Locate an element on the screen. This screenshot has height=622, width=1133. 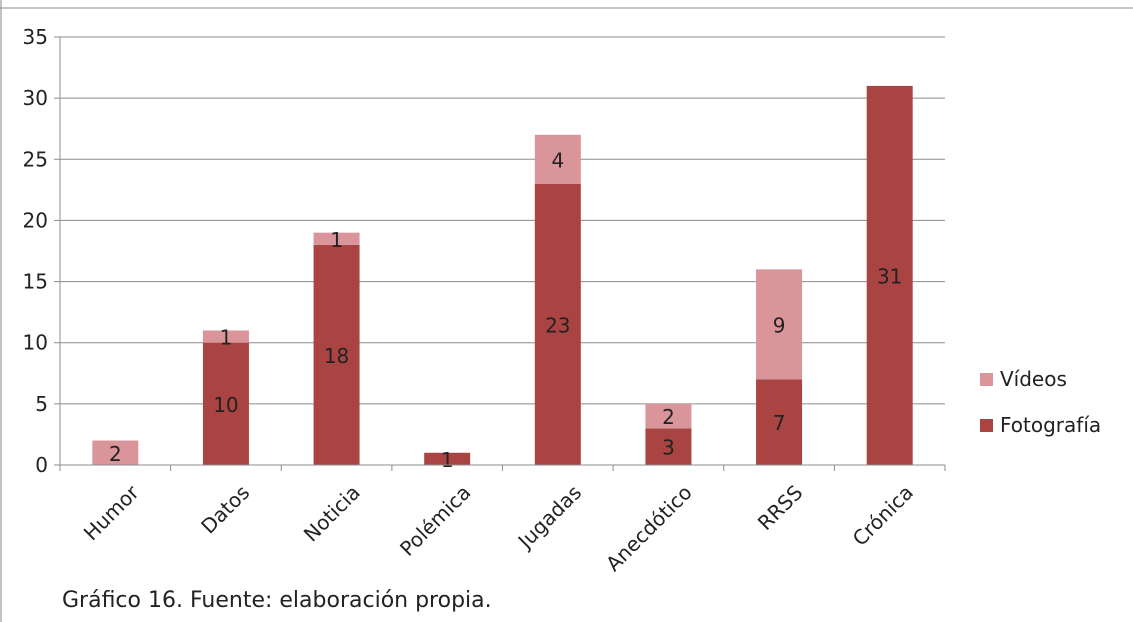
x-tick-label: Crónica is located at coordinates (883, 515).